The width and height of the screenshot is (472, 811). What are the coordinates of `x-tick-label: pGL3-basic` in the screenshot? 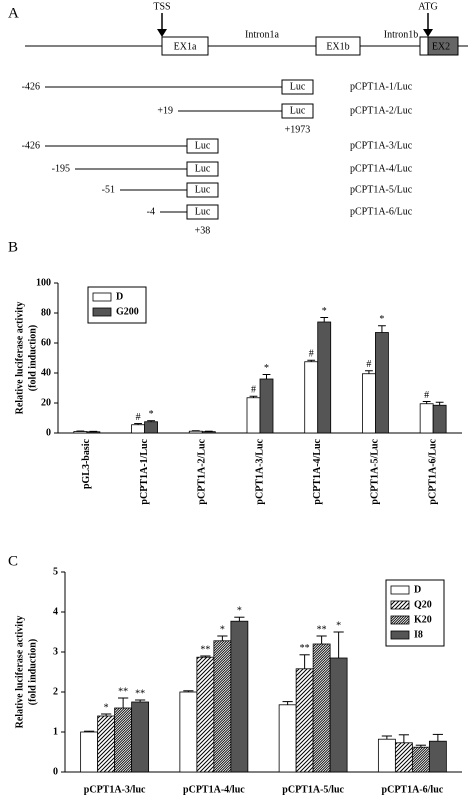 It's located at (86, 463).